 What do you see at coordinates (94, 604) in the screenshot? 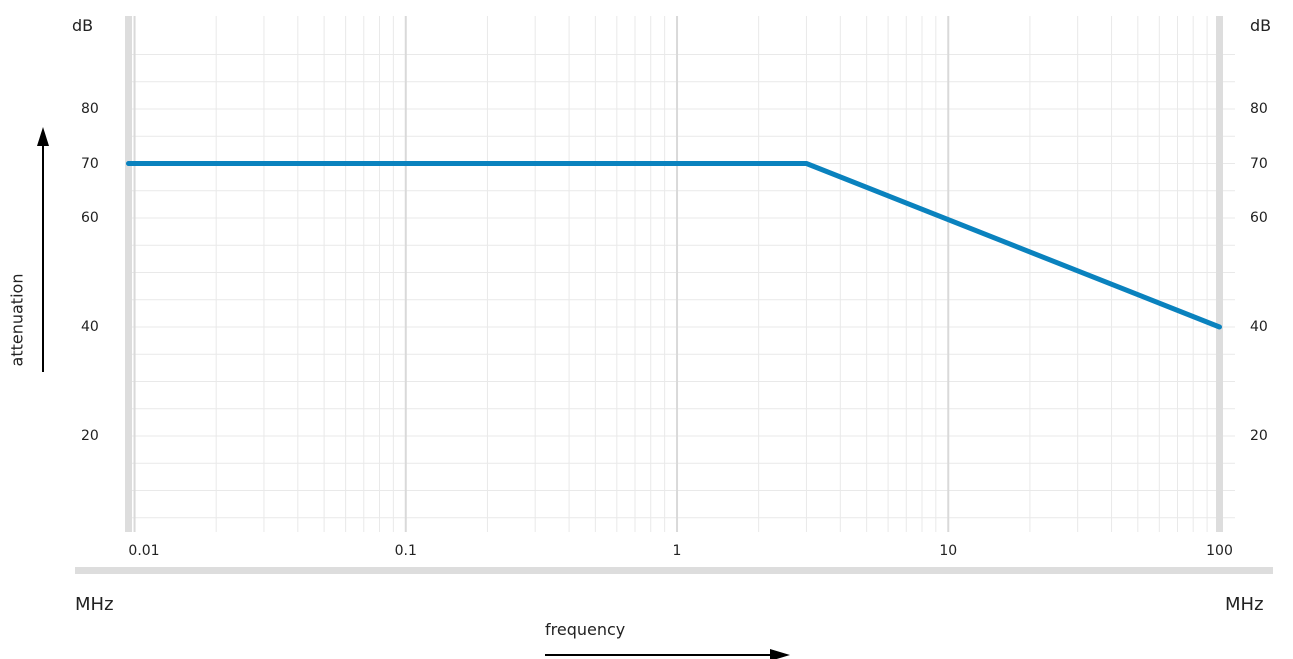
I see `x-unit-left: MHz` at bounding box center [94, 604].